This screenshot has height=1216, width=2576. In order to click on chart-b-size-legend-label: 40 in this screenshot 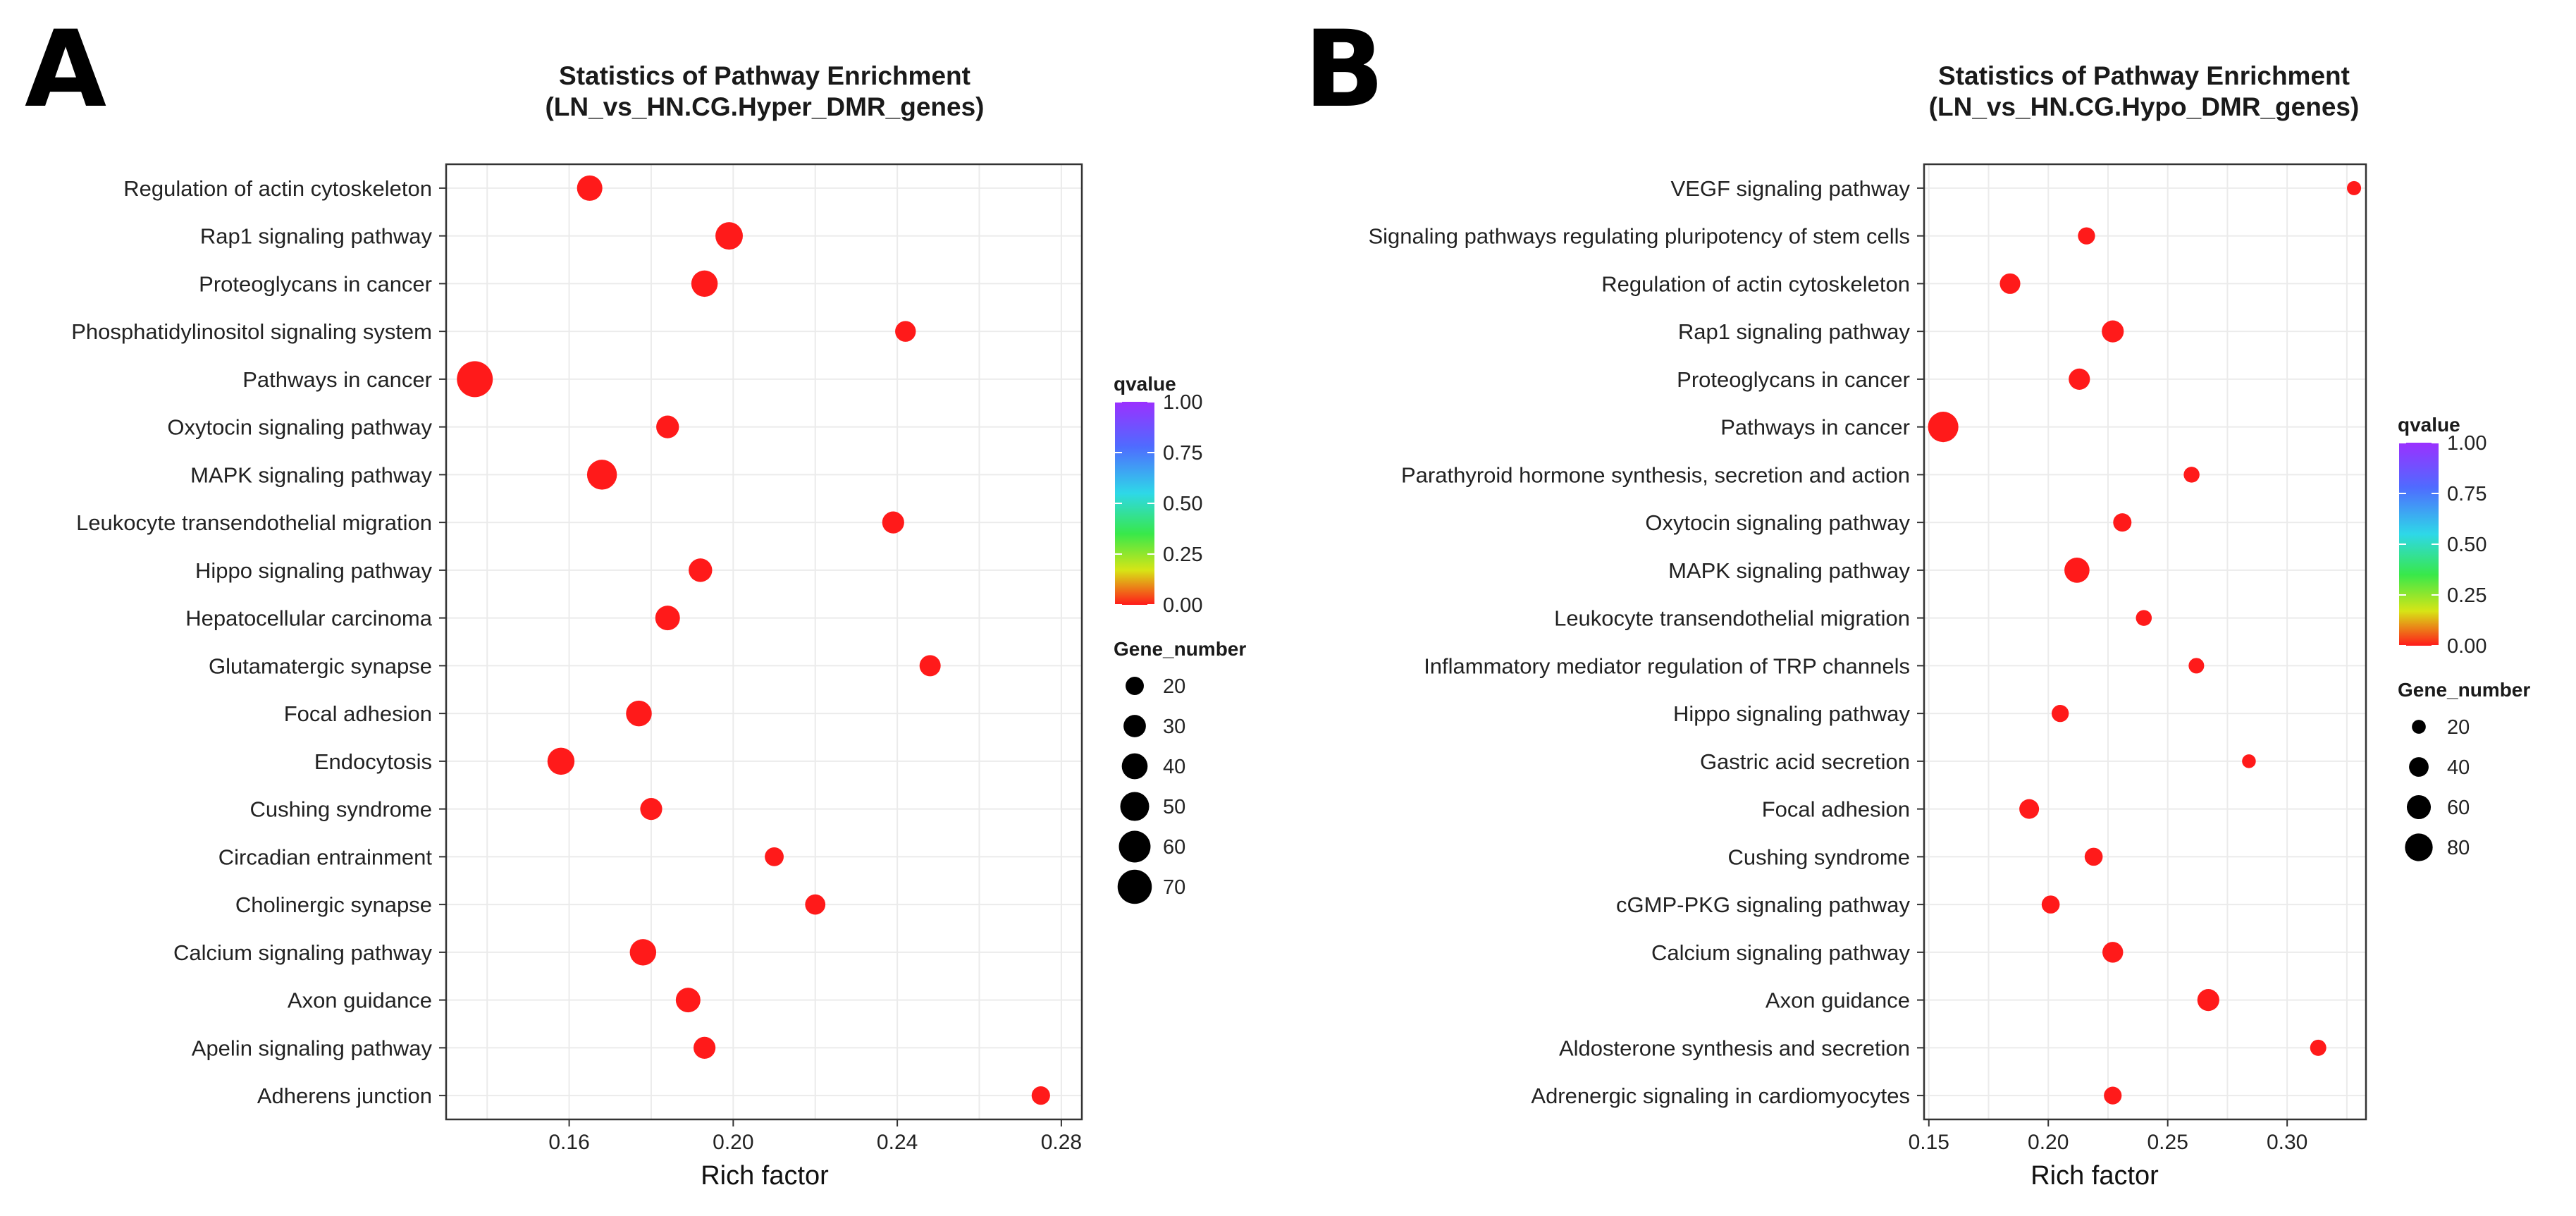, I will do `click(2458, 767)`.